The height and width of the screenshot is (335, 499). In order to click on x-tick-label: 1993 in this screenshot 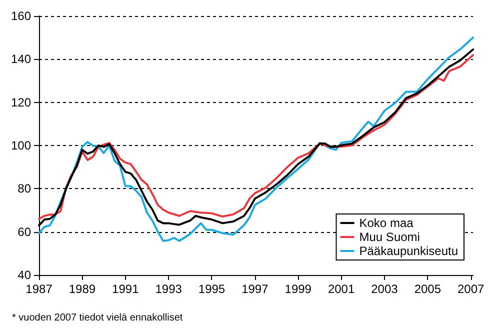, I will do `click(168, 289)`.